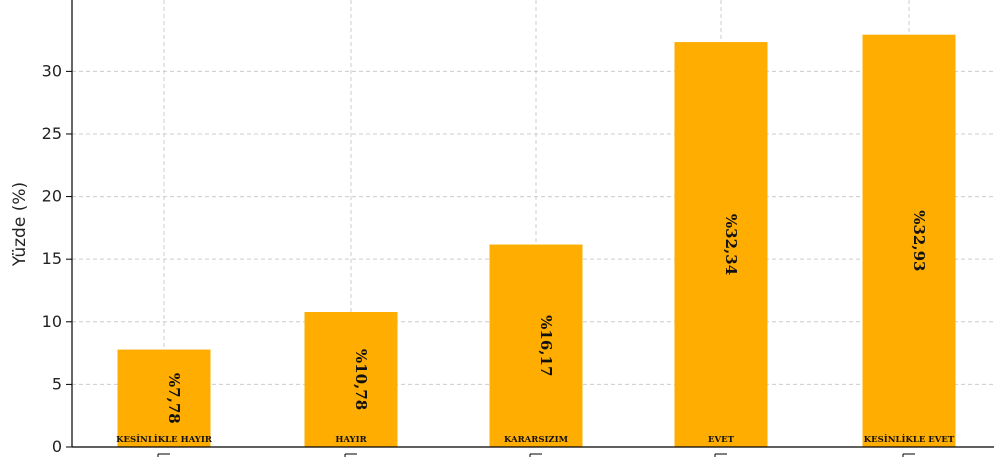 The height and width of the screenshot is (457, 994). I want to click on y-ticks-group: 0 5 10 15 20 25 30, so click(57, 258).